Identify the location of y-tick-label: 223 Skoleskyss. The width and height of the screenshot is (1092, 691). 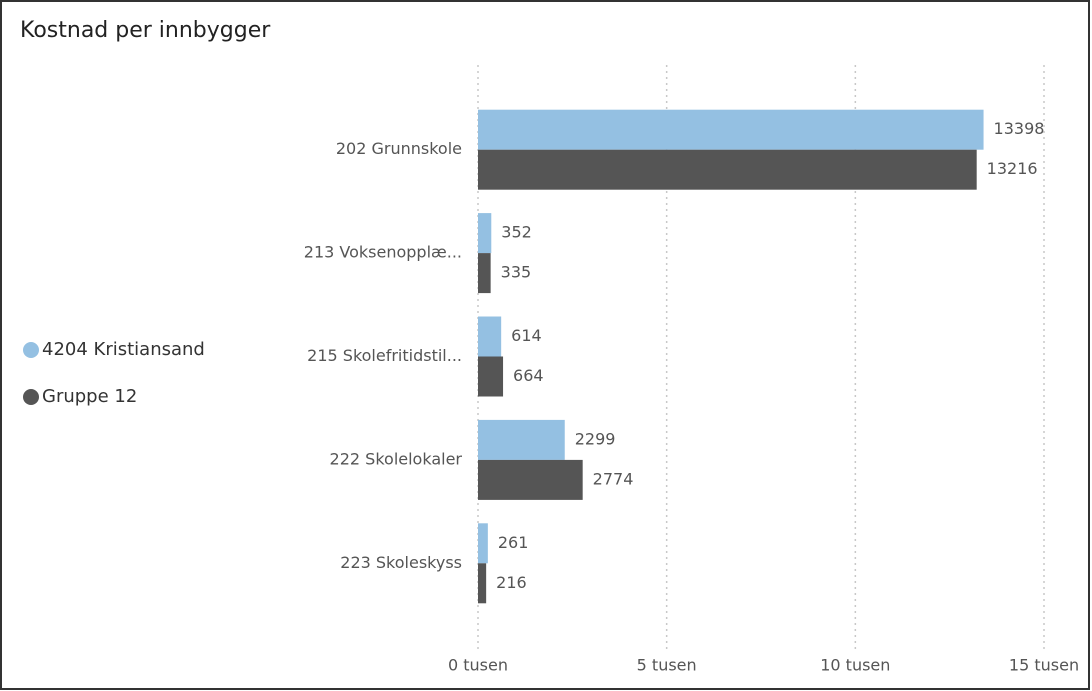
(401, 562).